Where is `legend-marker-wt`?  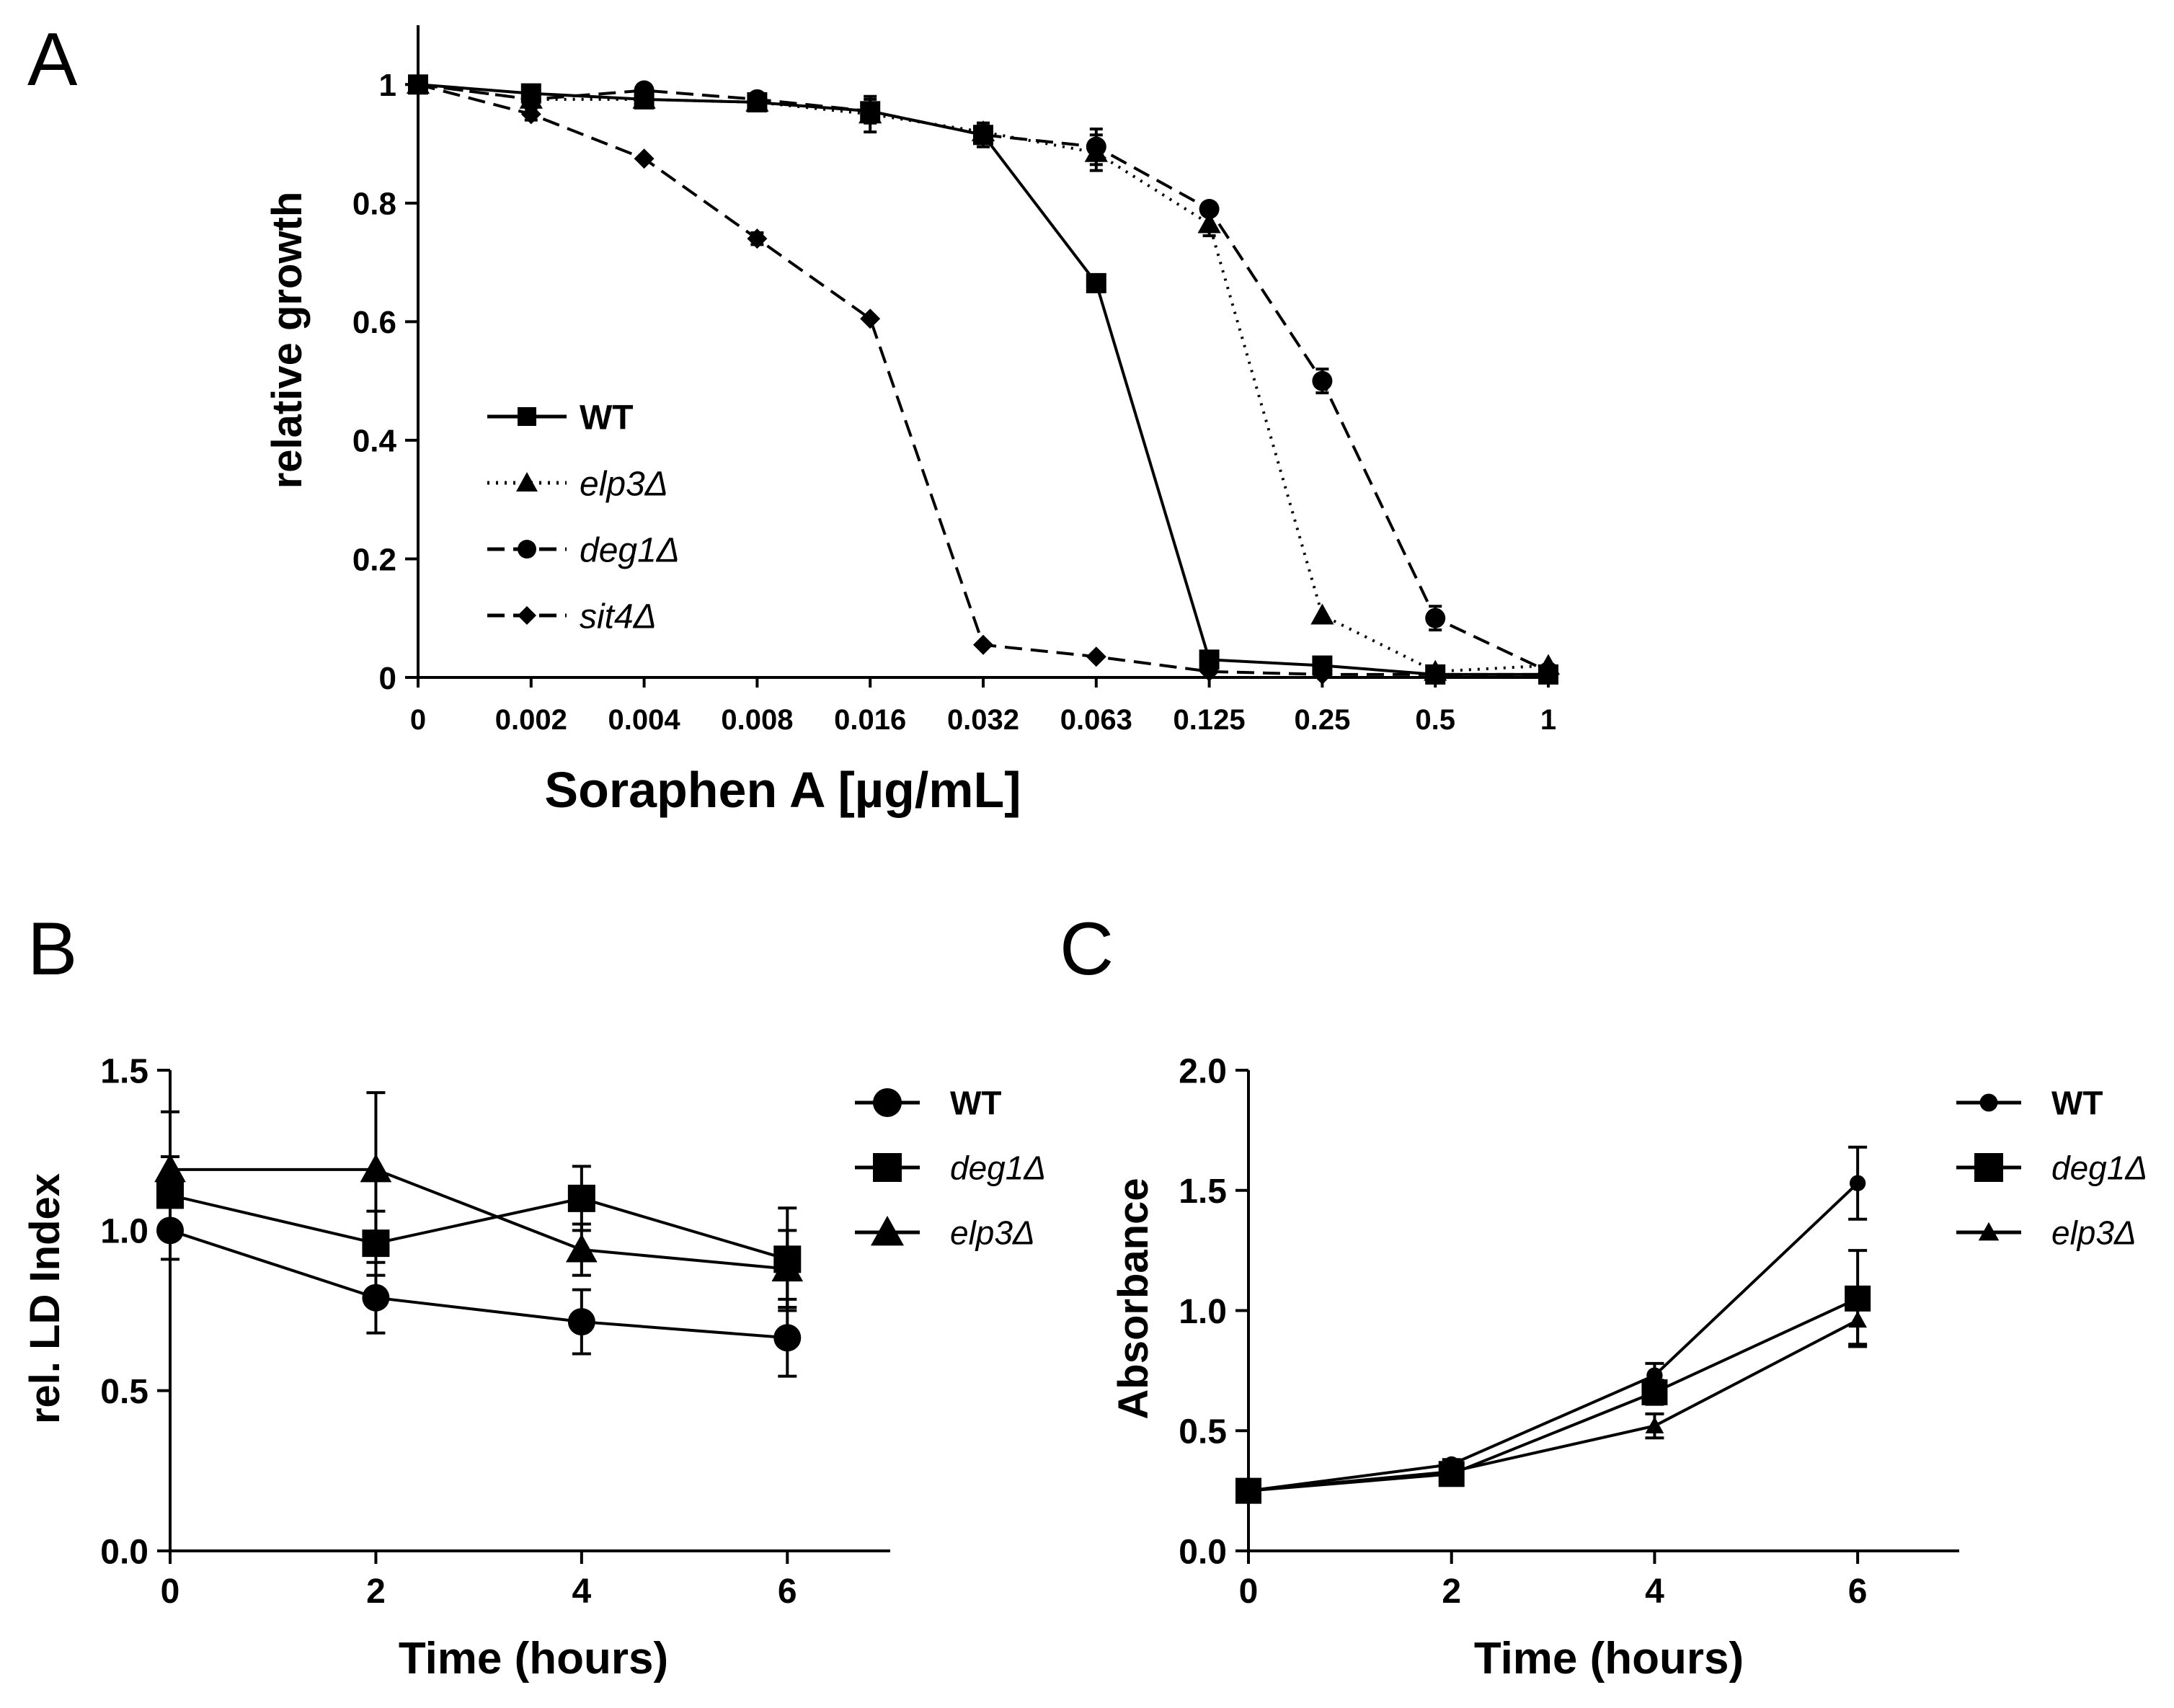 legend-marker-wt is located at coordinates (527, 416).